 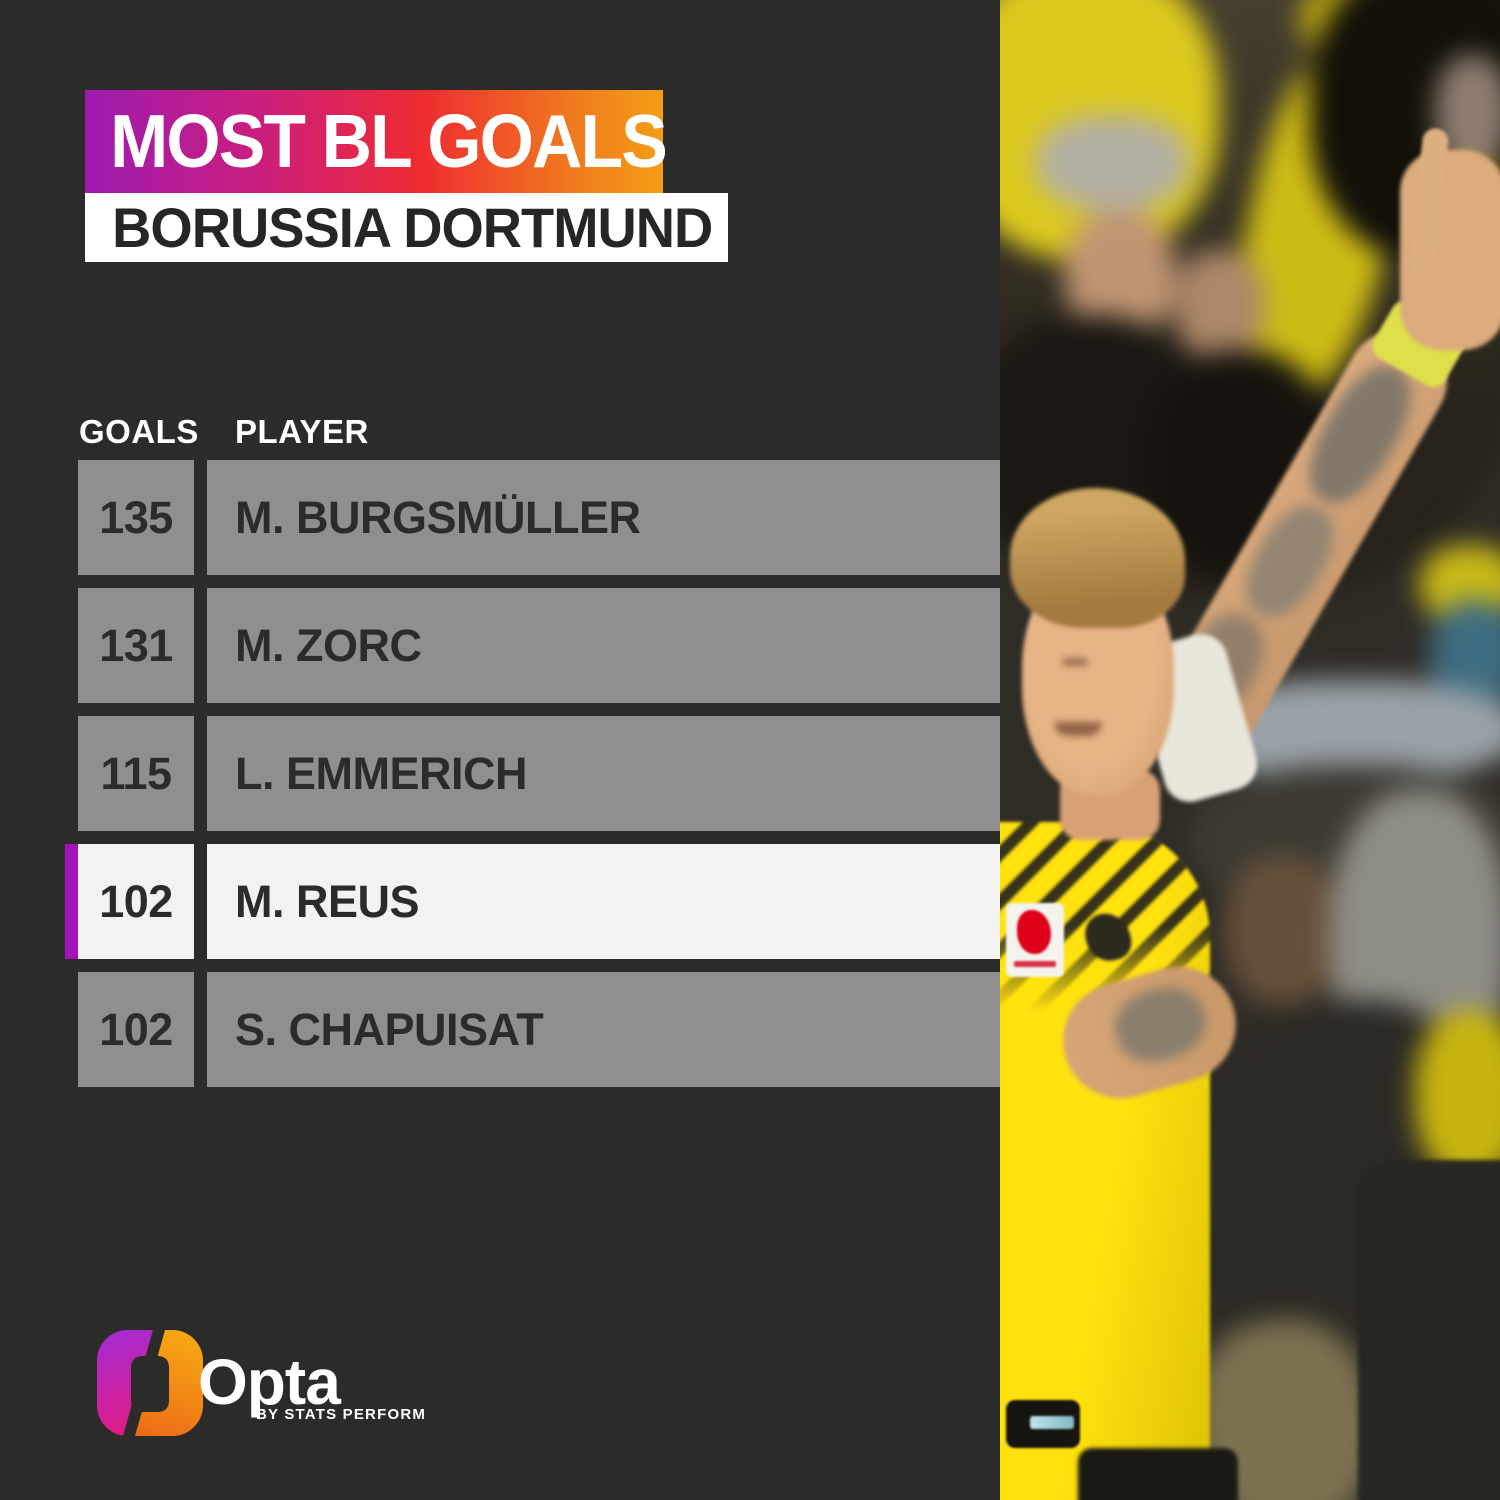 I want to click on player-cell: L. EMMERICH, so click(x=603, y=773).